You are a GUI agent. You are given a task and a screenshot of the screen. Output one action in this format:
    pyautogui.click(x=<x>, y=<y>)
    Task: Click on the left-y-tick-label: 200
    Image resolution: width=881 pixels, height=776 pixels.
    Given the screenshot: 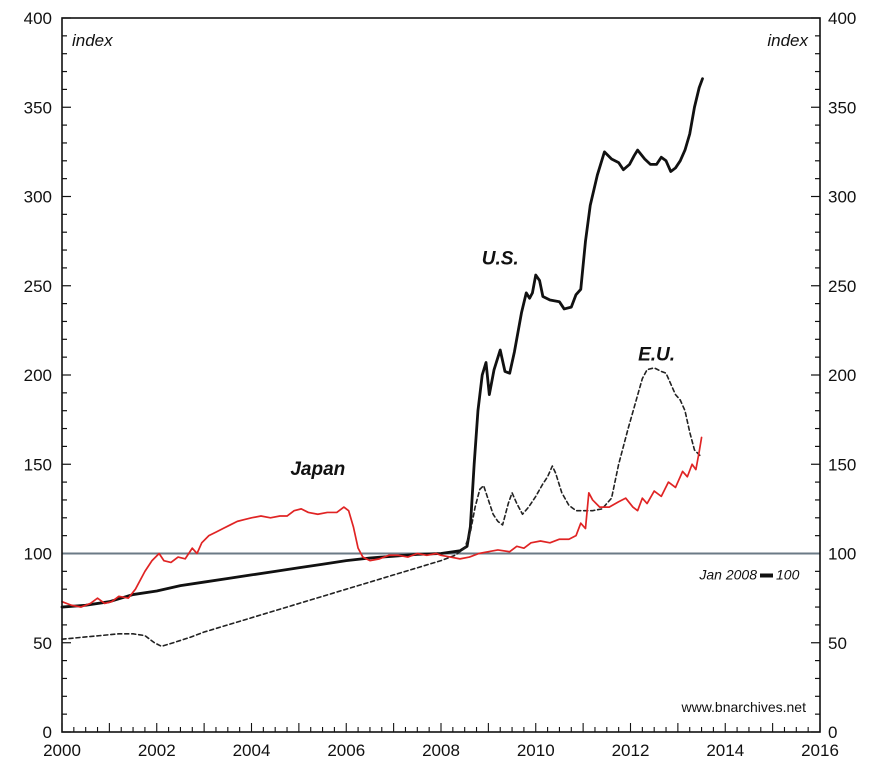 What is the action you would take?
    pyautogui.click(x=38, y=375)
    